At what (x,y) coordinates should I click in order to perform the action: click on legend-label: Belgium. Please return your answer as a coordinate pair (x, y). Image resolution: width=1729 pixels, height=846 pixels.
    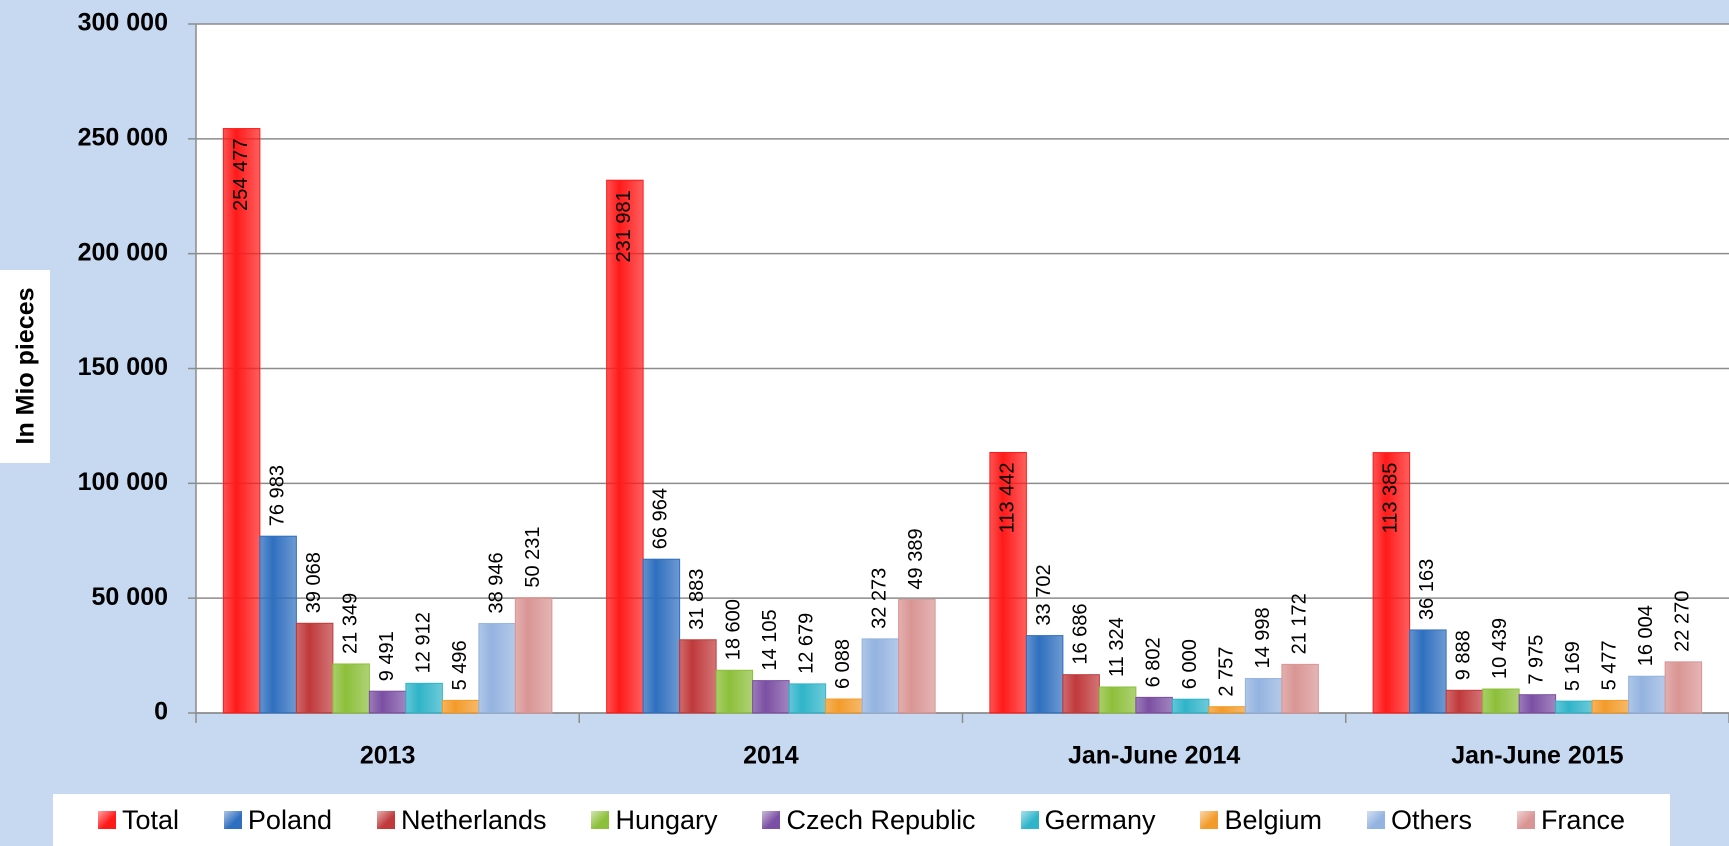
    Looking at the image, I should click on (1273, 819).